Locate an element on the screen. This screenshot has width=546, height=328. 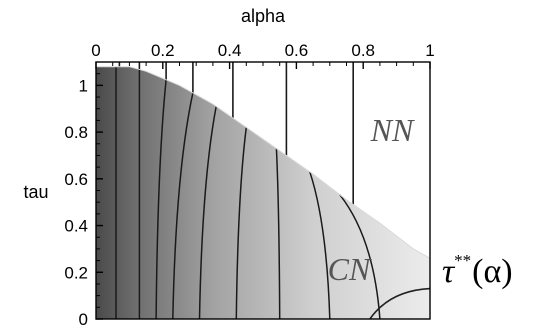
x-tick-label: 0.6 is located at coordinates (297, 50).